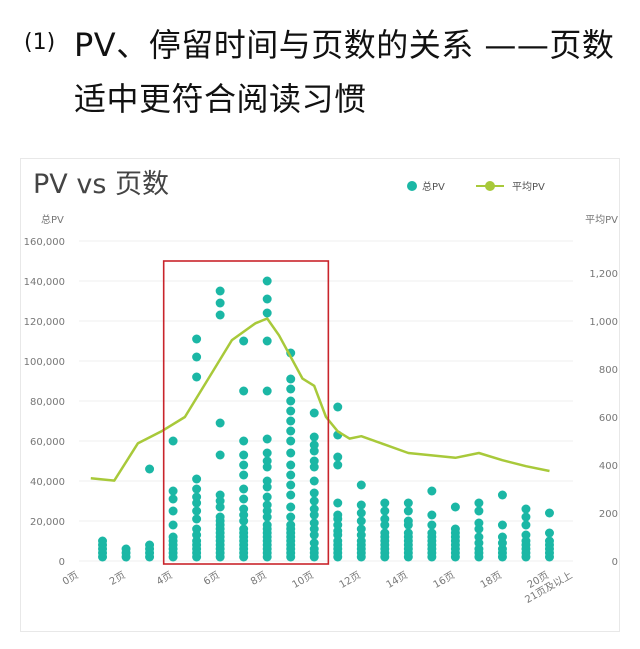 This screenshot has height=649, width=640. I want to click on y-left-tick-label: 120,000, so click(44, 322).